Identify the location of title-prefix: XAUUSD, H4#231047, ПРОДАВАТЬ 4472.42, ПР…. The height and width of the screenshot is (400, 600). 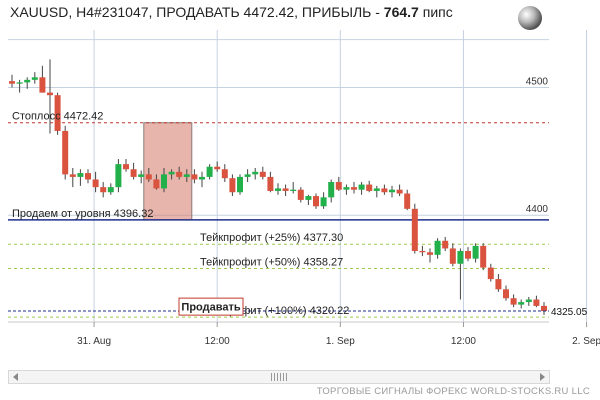
(197, 12).